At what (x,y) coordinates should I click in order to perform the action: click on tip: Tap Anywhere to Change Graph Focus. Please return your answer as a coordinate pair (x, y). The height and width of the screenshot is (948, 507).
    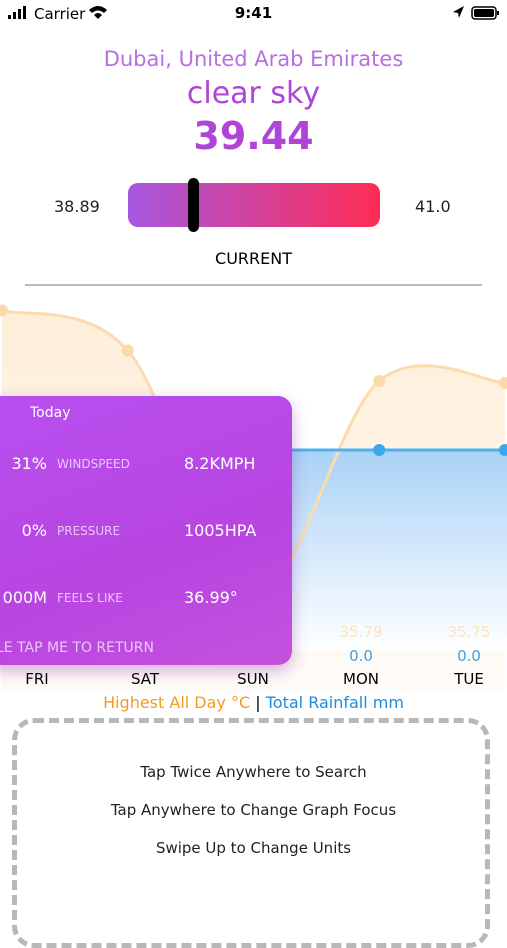
    Looking at the image, I should click on (253, 810).